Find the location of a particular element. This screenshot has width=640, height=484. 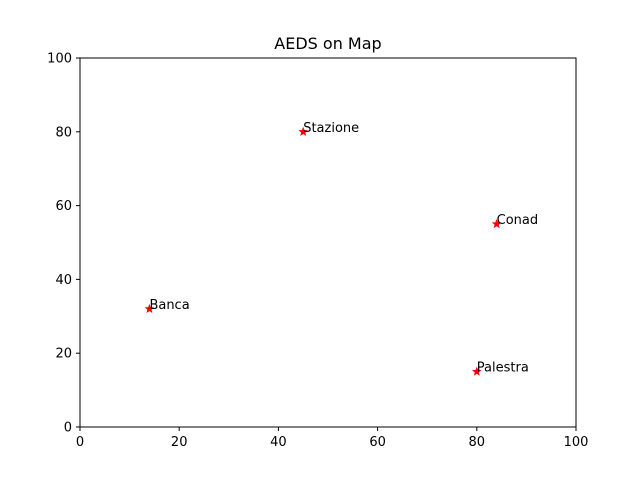

y-tick-label: 20 is located at coordinates (63, 354).